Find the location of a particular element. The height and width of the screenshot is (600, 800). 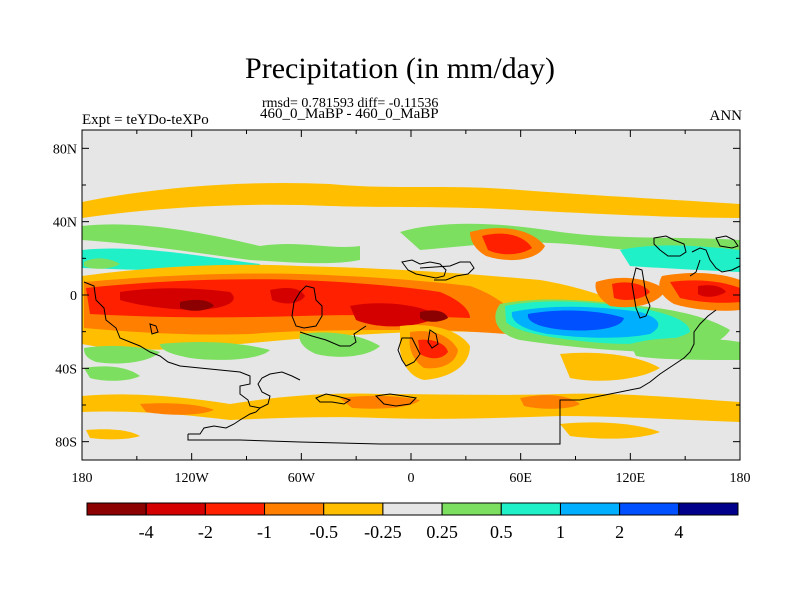

colorbar-label: 0.25 is located at coordinates (442, 532).